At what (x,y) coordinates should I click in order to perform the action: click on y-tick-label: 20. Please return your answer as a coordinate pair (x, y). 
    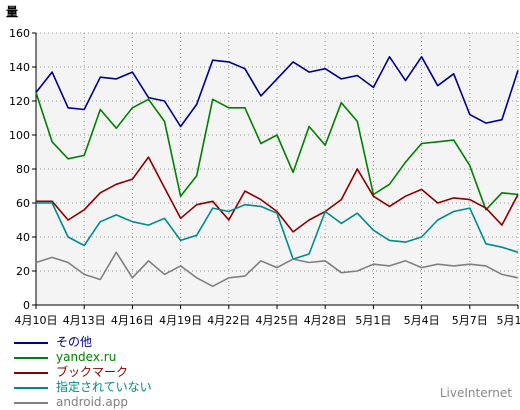
    Looking at the image, I should click on (23, 271).